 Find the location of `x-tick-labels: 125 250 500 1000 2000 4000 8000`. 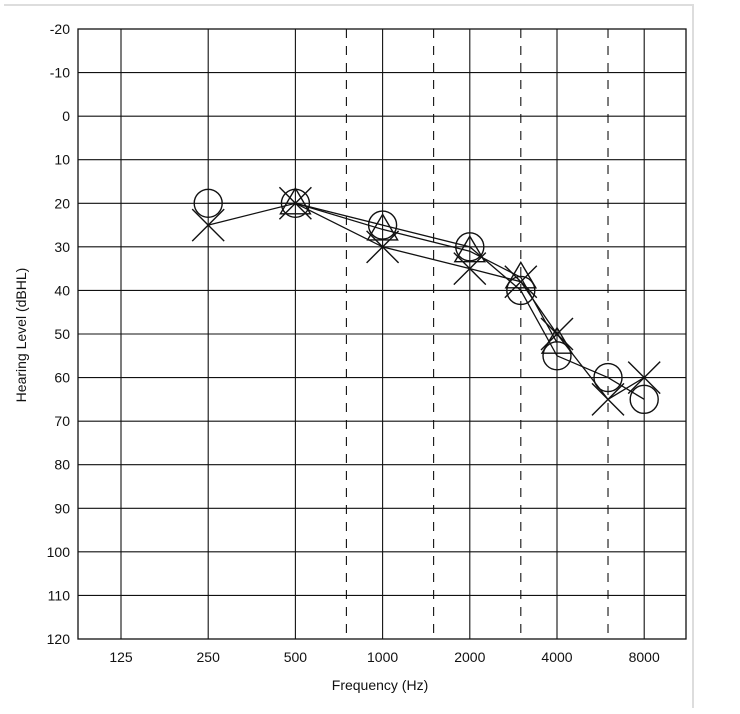

x-tick-labels: 125 250 500 1000 2000 4000 8000 is located at coordinates (384, 657).